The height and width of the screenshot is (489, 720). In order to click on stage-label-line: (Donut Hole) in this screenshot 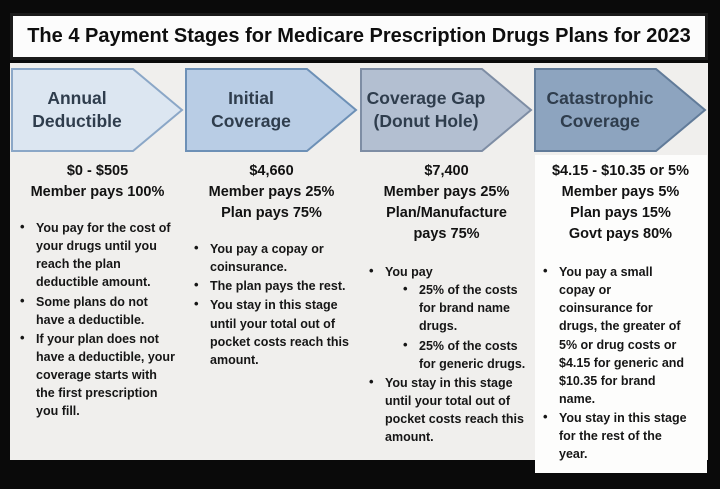, I will do `click(426, 121)`.